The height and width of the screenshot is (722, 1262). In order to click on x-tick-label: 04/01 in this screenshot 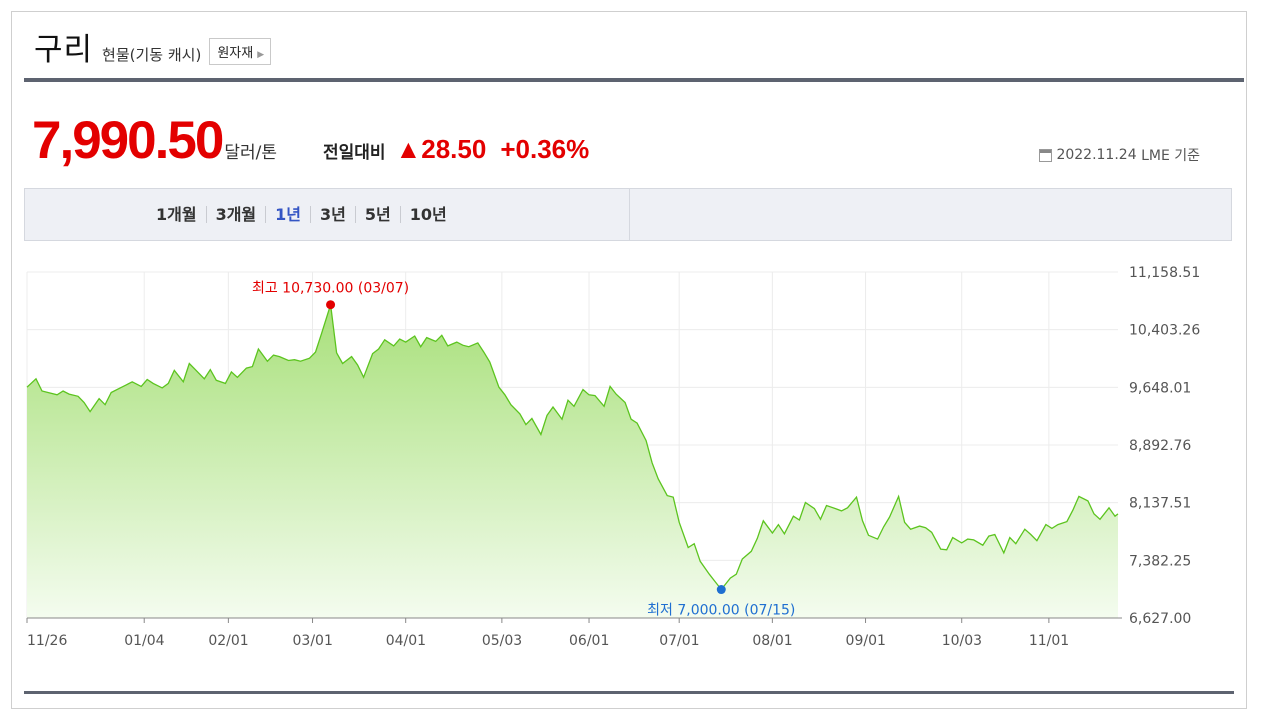, I will do `click(406, 641)`.